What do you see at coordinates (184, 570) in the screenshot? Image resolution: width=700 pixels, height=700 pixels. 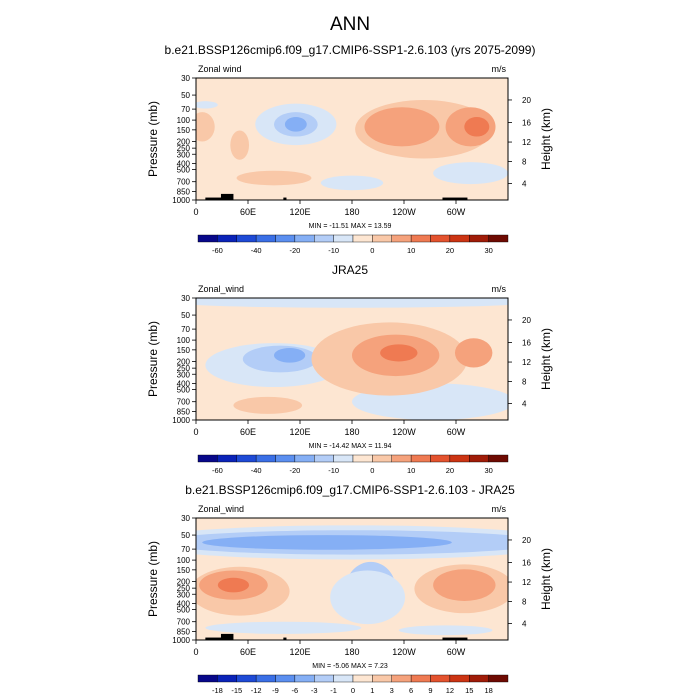 I see `y-tick-label: 150` at bounding box center [184, 570].